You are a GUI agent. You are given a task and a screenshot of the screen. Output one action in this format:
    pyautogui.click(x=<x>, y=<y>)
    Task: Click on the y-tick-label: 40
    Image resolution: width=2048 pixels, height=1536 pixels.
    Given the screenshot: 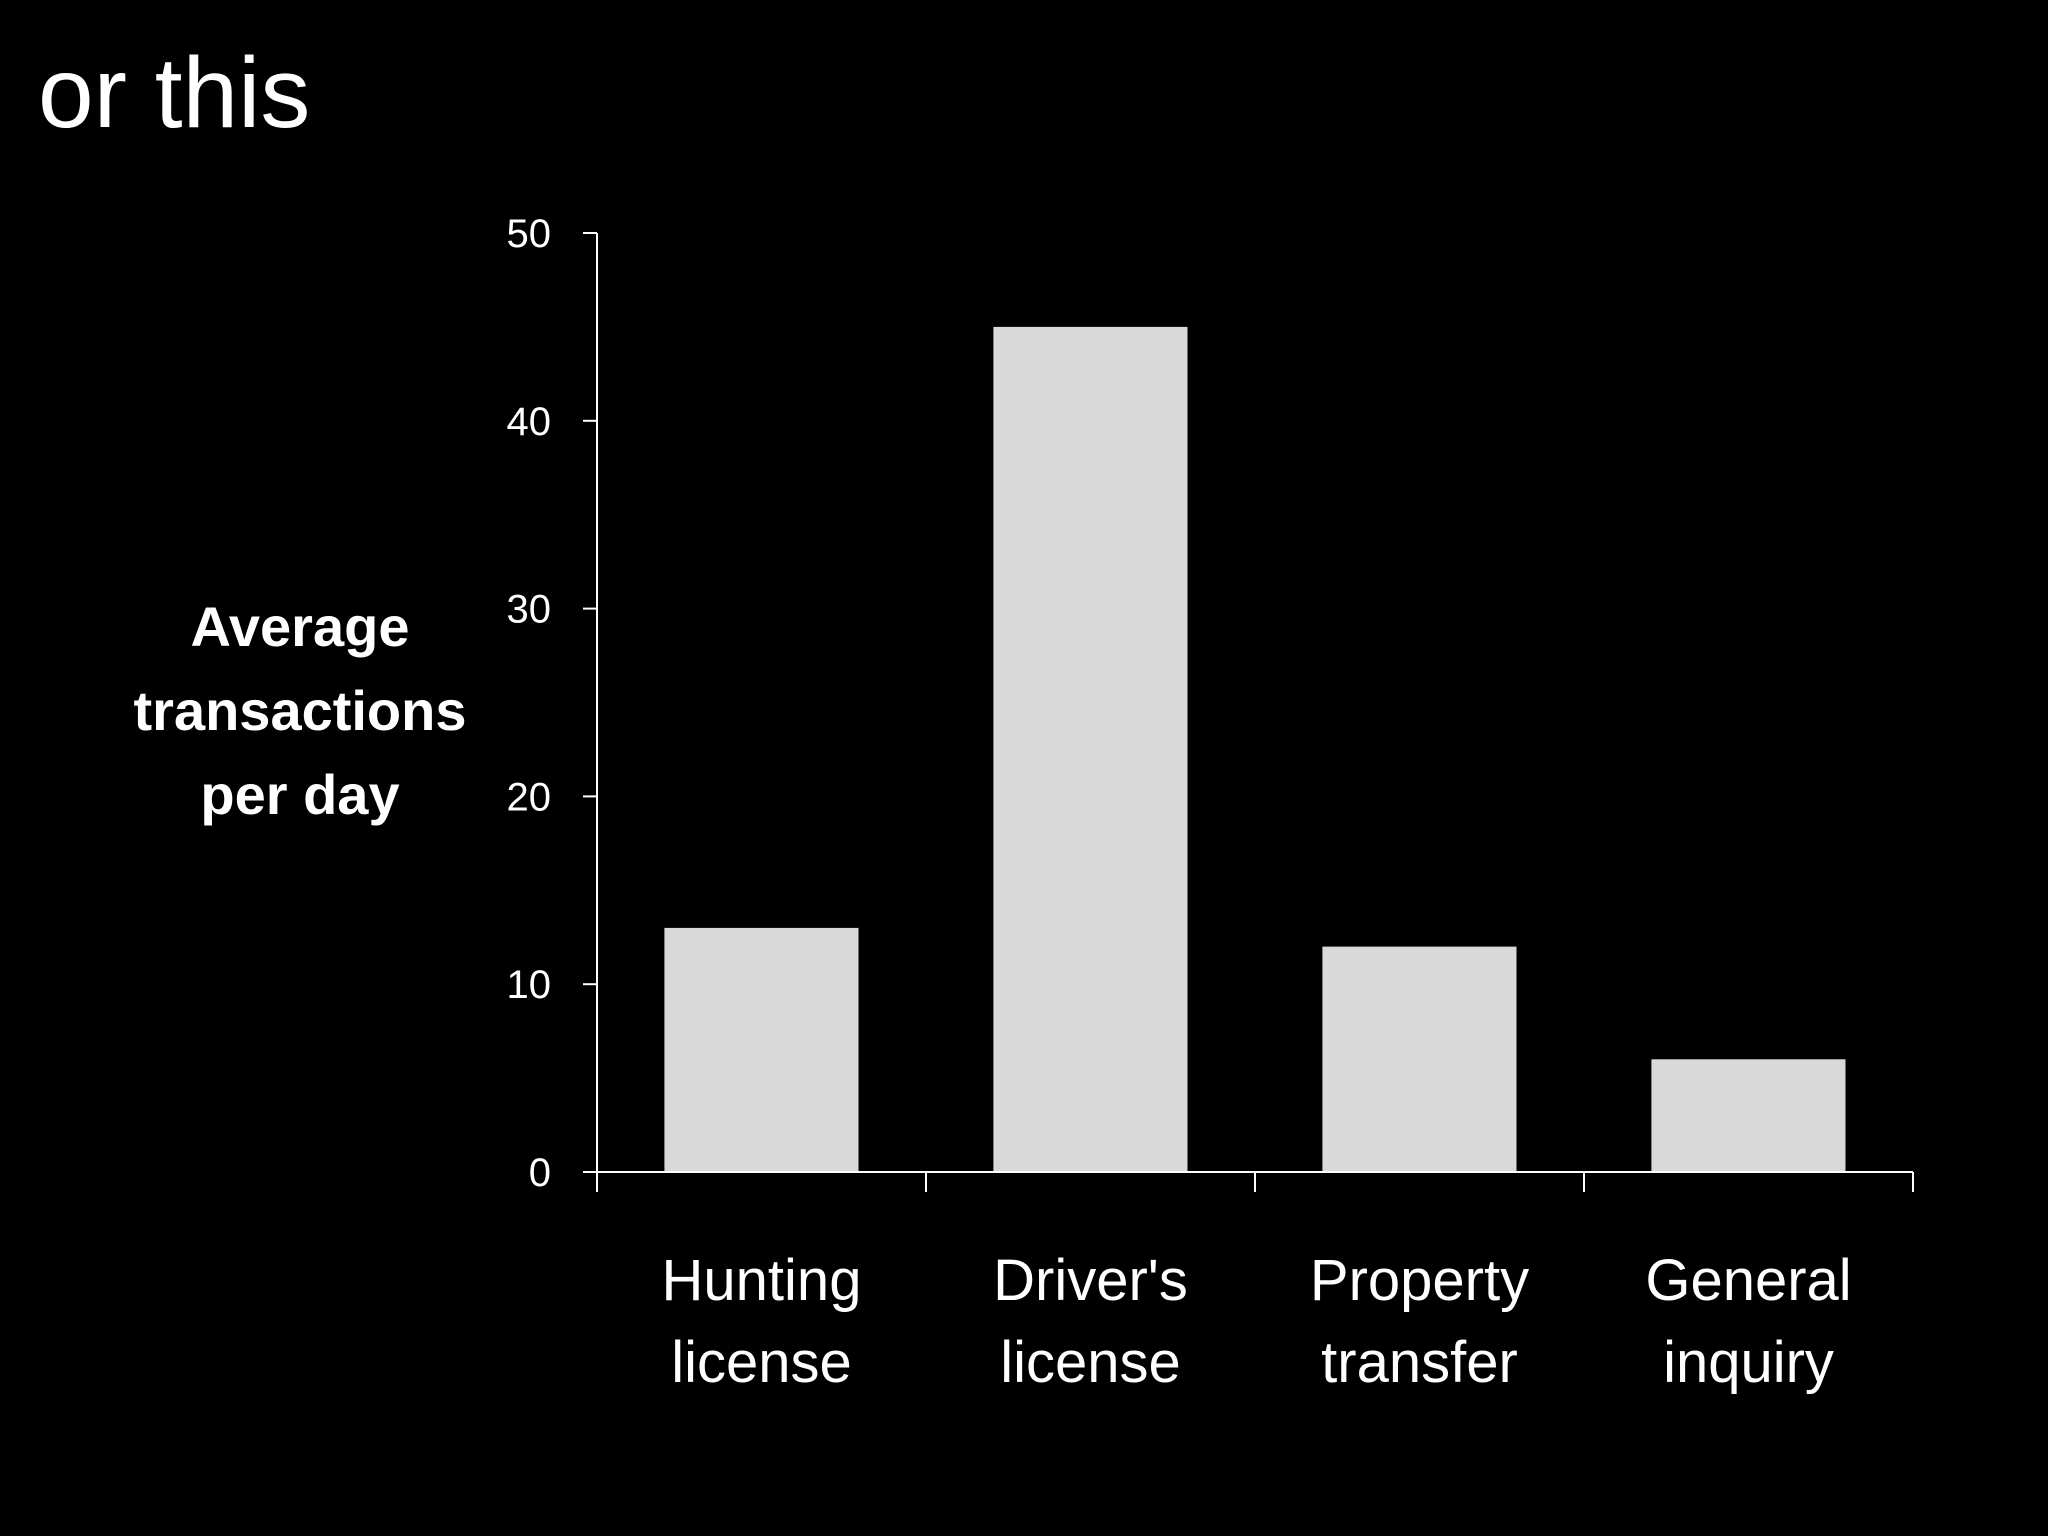 What is the action you would take?
    pyautogui.click(x=529, y=422)
    